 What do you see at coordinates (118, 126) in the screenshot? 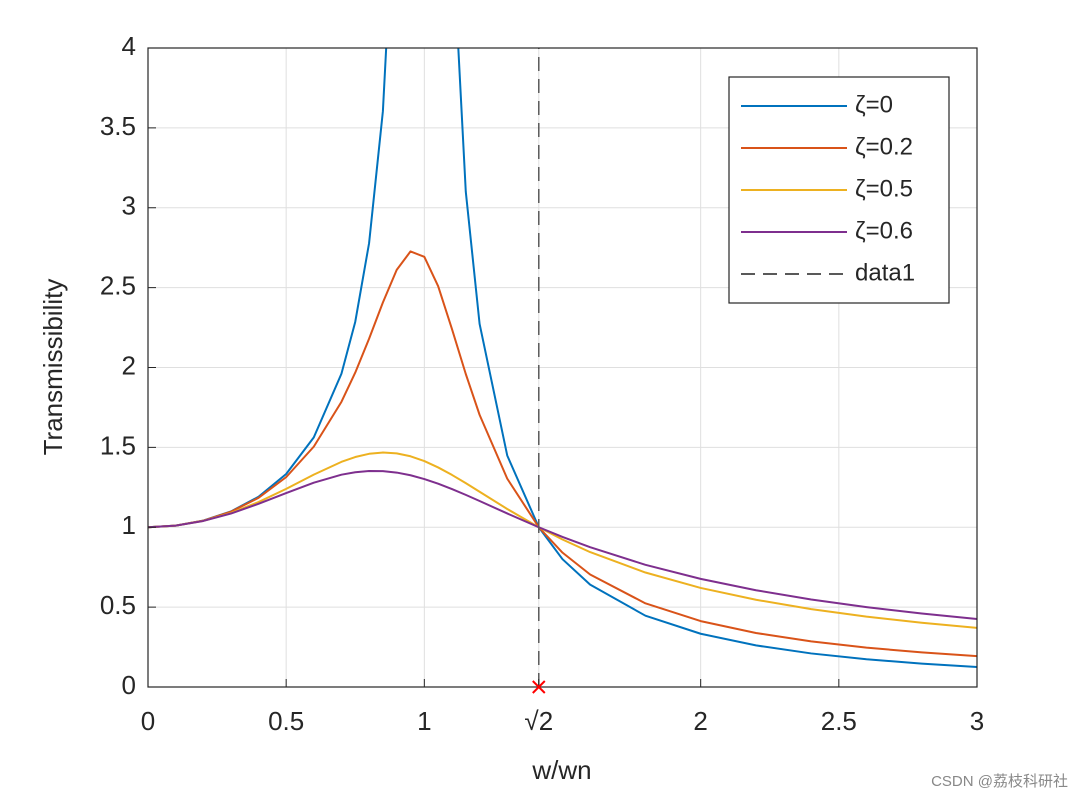
I see `y-tick-label: 3.5` at bounding box center [118, 126].